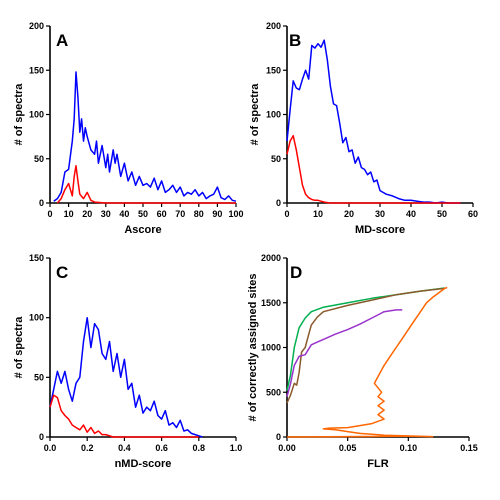 The width and height of the screenshot is (500, 500). I want to click on x-tick-label: 1.0, so click(236, 448).